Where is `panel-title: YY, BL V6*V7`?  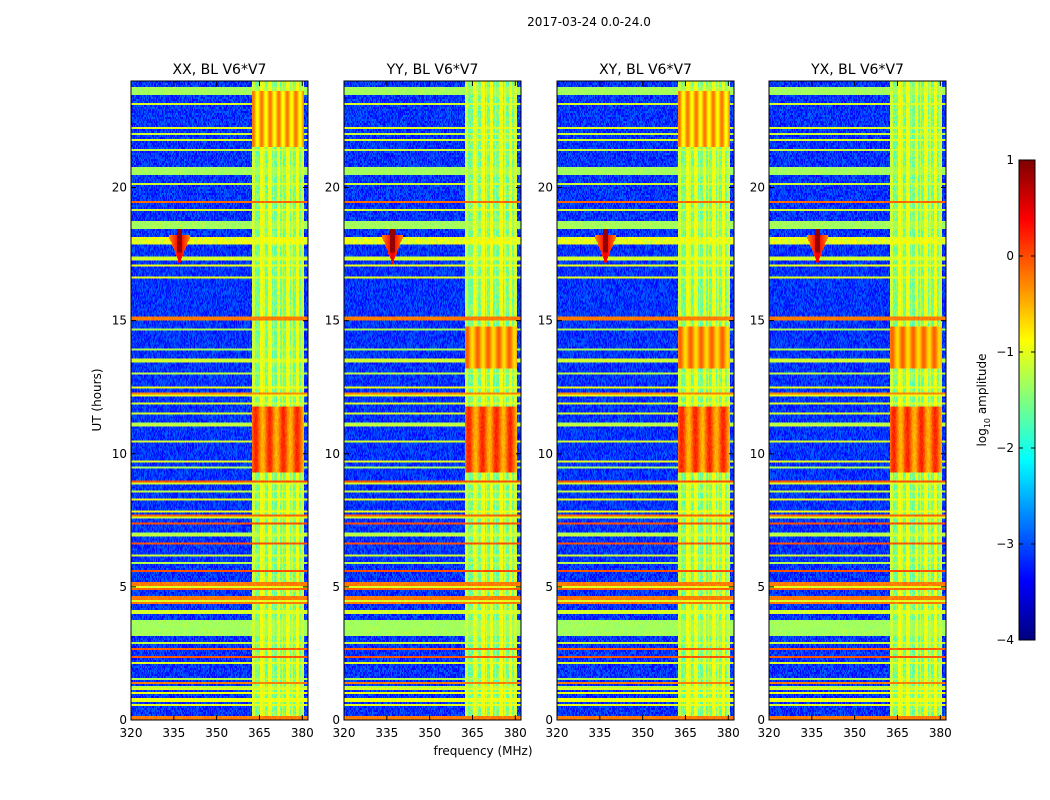 panel-title: YY, BL V6*V7 is located at coordinates (432, 70).